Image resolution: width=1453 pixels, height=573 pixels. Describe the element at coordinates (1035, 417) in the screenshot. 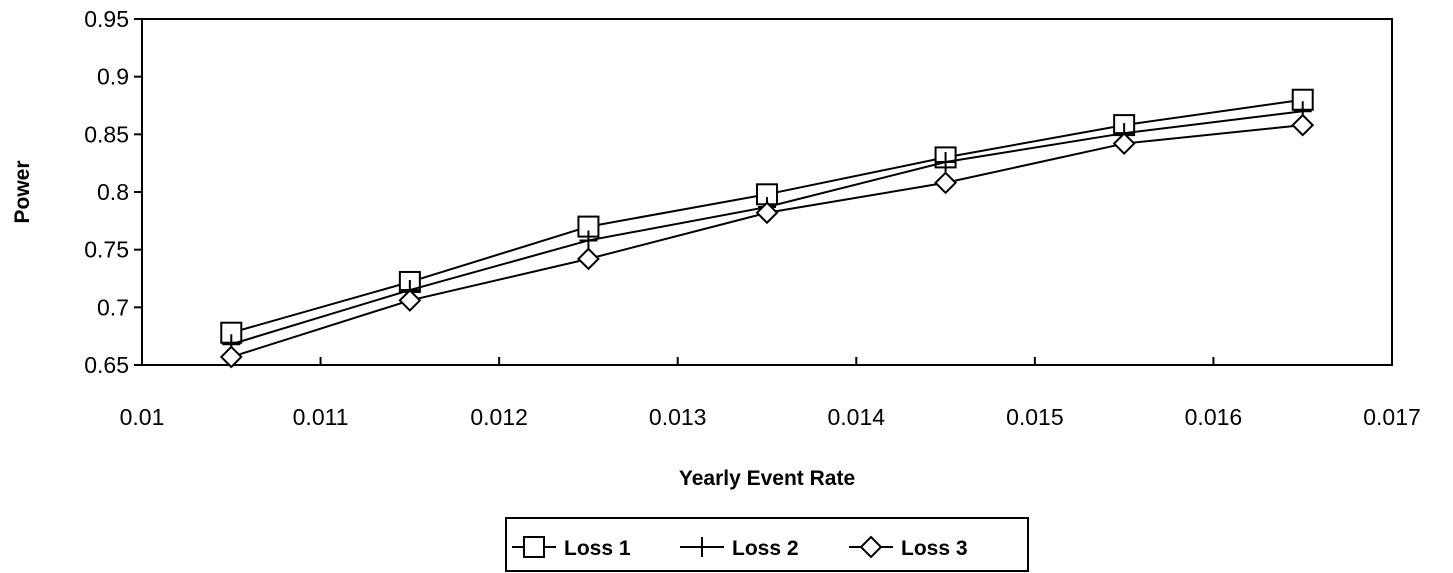

I see `x-tick-label: 0.015` at that location.